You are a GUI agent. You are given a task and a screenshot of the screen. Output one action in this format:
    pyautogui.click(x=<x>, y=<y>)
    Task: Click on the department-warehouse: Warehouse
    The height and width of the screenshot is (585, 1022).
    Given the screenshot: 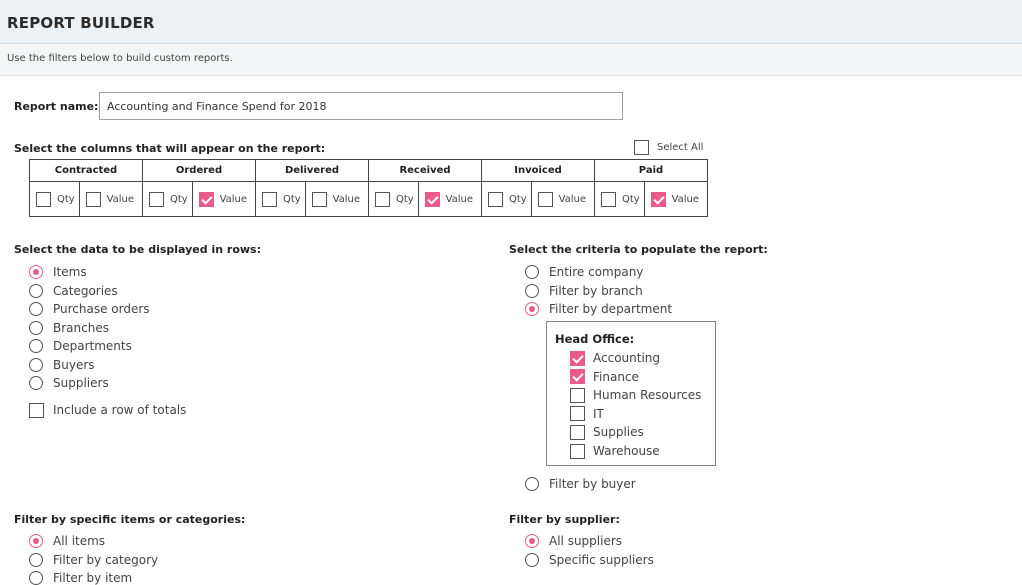 What is the action you would take?
    pyautogui.click(x=615, y=451)
    